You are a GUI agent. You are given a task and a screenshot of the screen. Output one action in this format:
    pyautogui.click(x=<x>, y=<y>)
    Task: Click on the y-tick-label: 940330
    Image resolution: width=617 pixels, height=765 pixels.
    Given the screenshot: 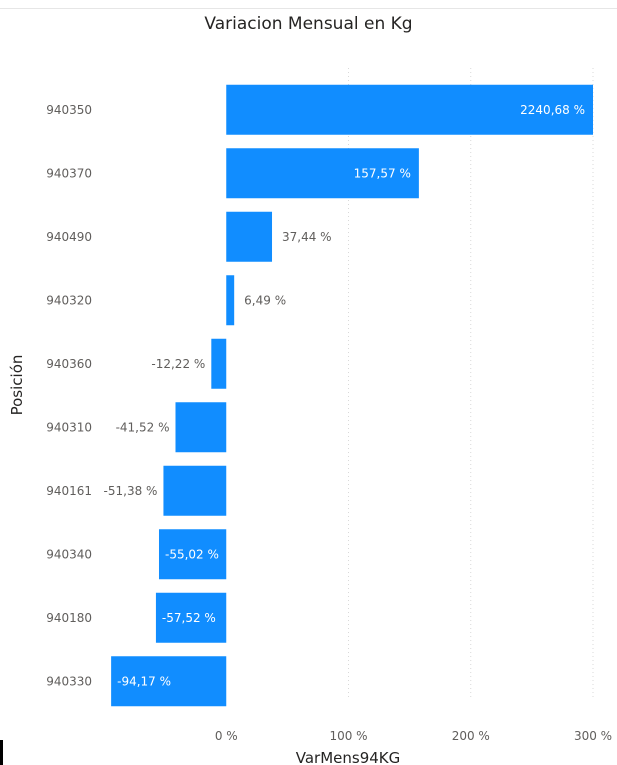 What is the action you would take?
    pyautogui.click(x=69, y=681)
    